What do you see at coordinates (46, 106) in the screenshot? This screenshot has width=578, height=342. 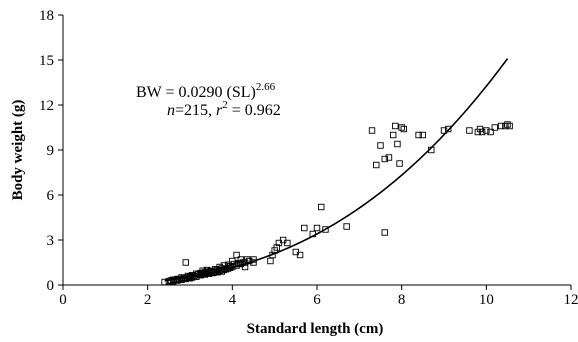 I see `y-tick-label: 12` at bounding box center [46, 106].